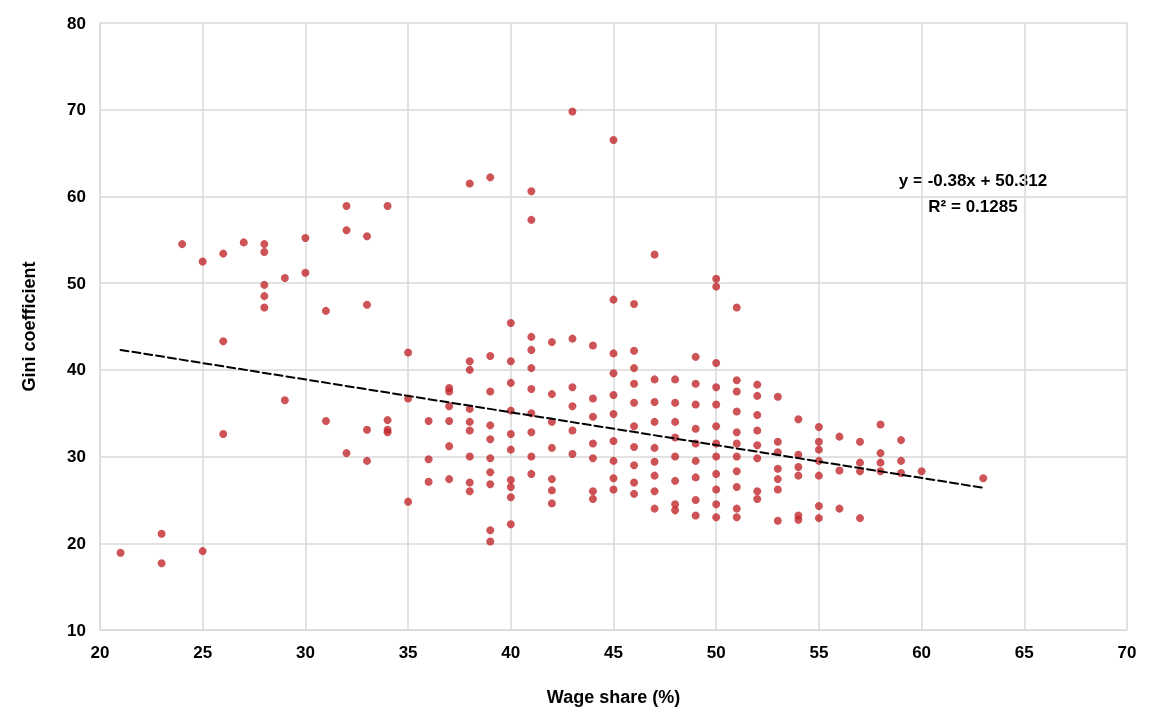 This screenshot has height=728, width=1150. What do you see at coordinates (716, 652) in the screenshot?
I see `x-tick-label: 50` at bounding box center [716, 652].